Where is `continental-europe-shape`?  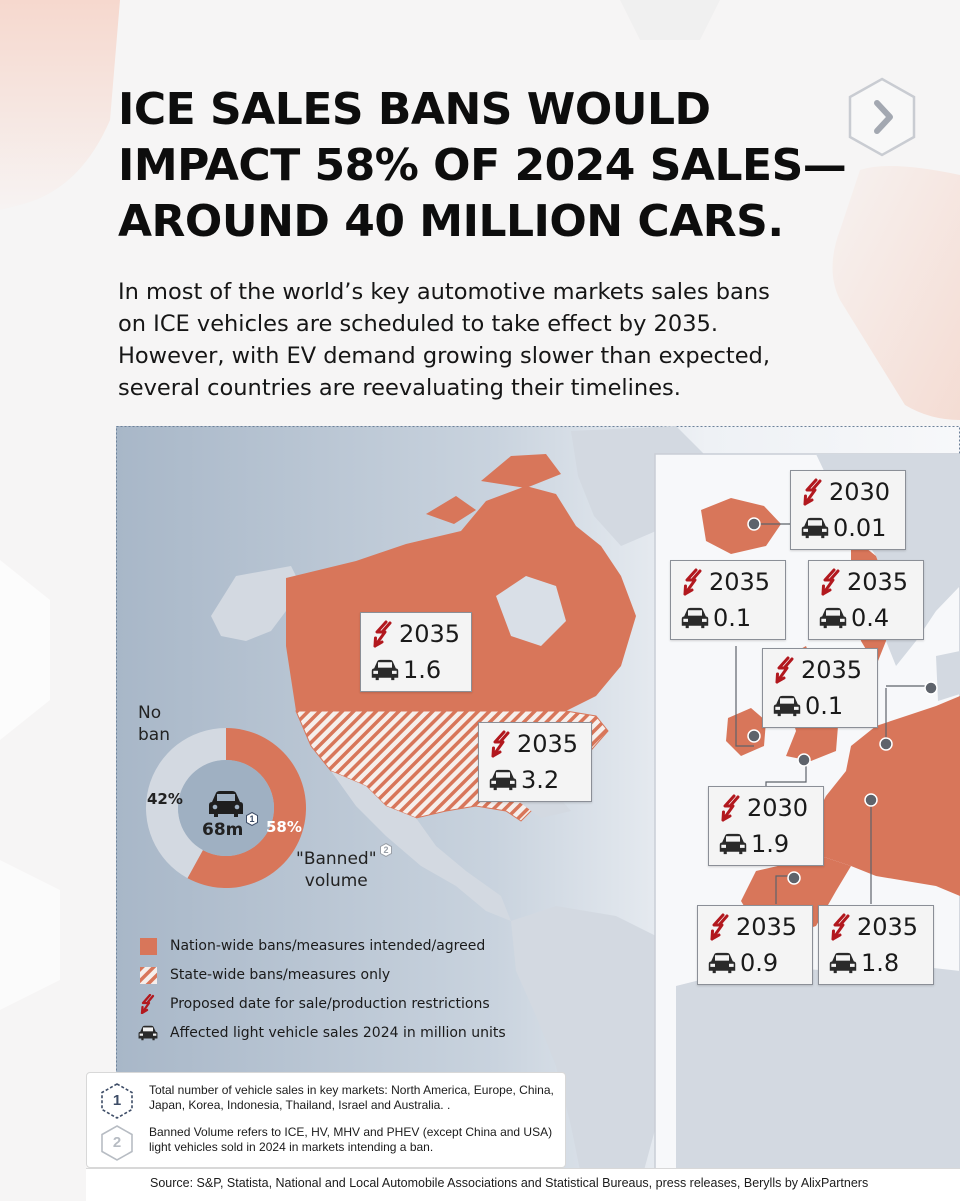
continental-europe-shape is located at coordinates (885, 796).